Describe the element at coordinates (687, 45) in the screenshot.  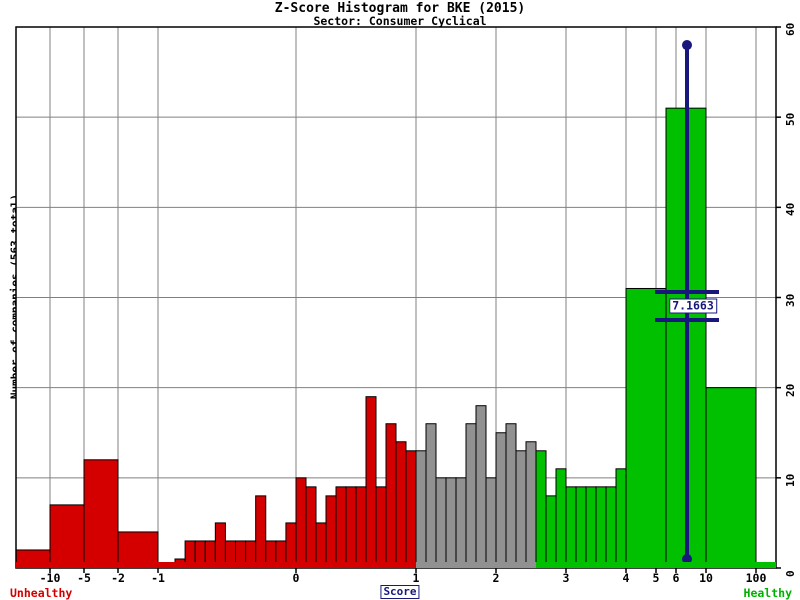
I see `marker-top-dot` at that location.